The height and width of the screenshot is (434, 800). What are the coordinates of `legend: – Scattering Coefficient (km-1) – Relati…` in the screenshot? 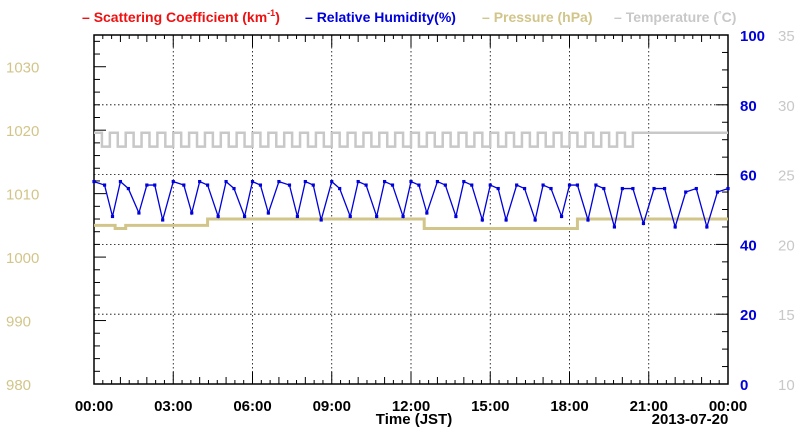 It's located at (409, 16).